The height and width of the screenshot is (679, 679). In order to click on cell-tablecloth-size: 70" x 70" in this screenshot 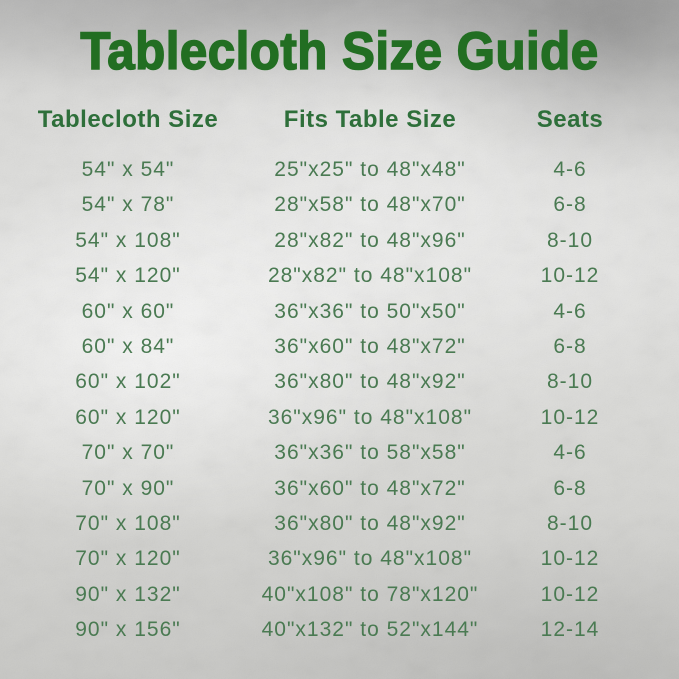, I will do `click(128, 453)`.